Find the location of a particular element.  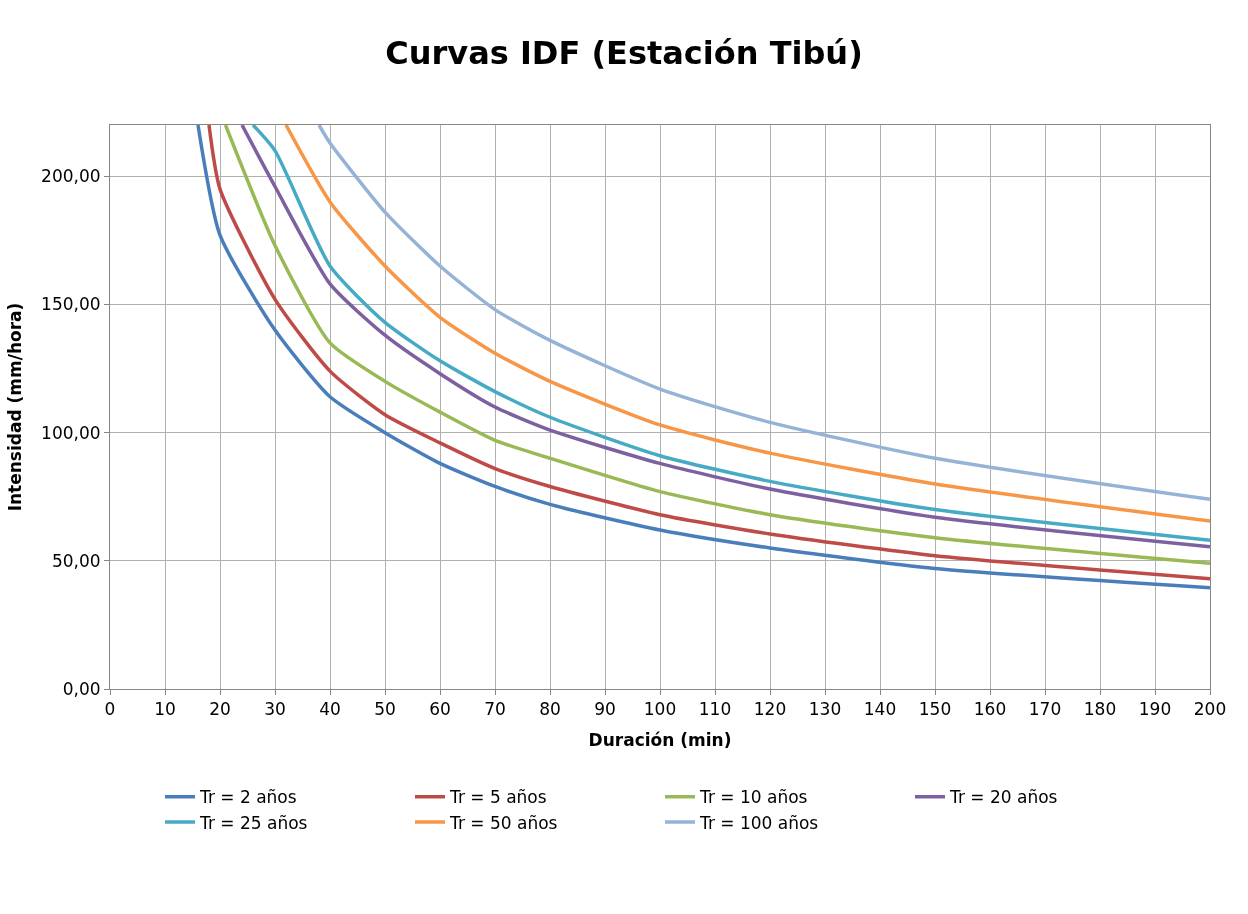

legend-label: Tr = 20 años is located at coordinates (1003, 797).